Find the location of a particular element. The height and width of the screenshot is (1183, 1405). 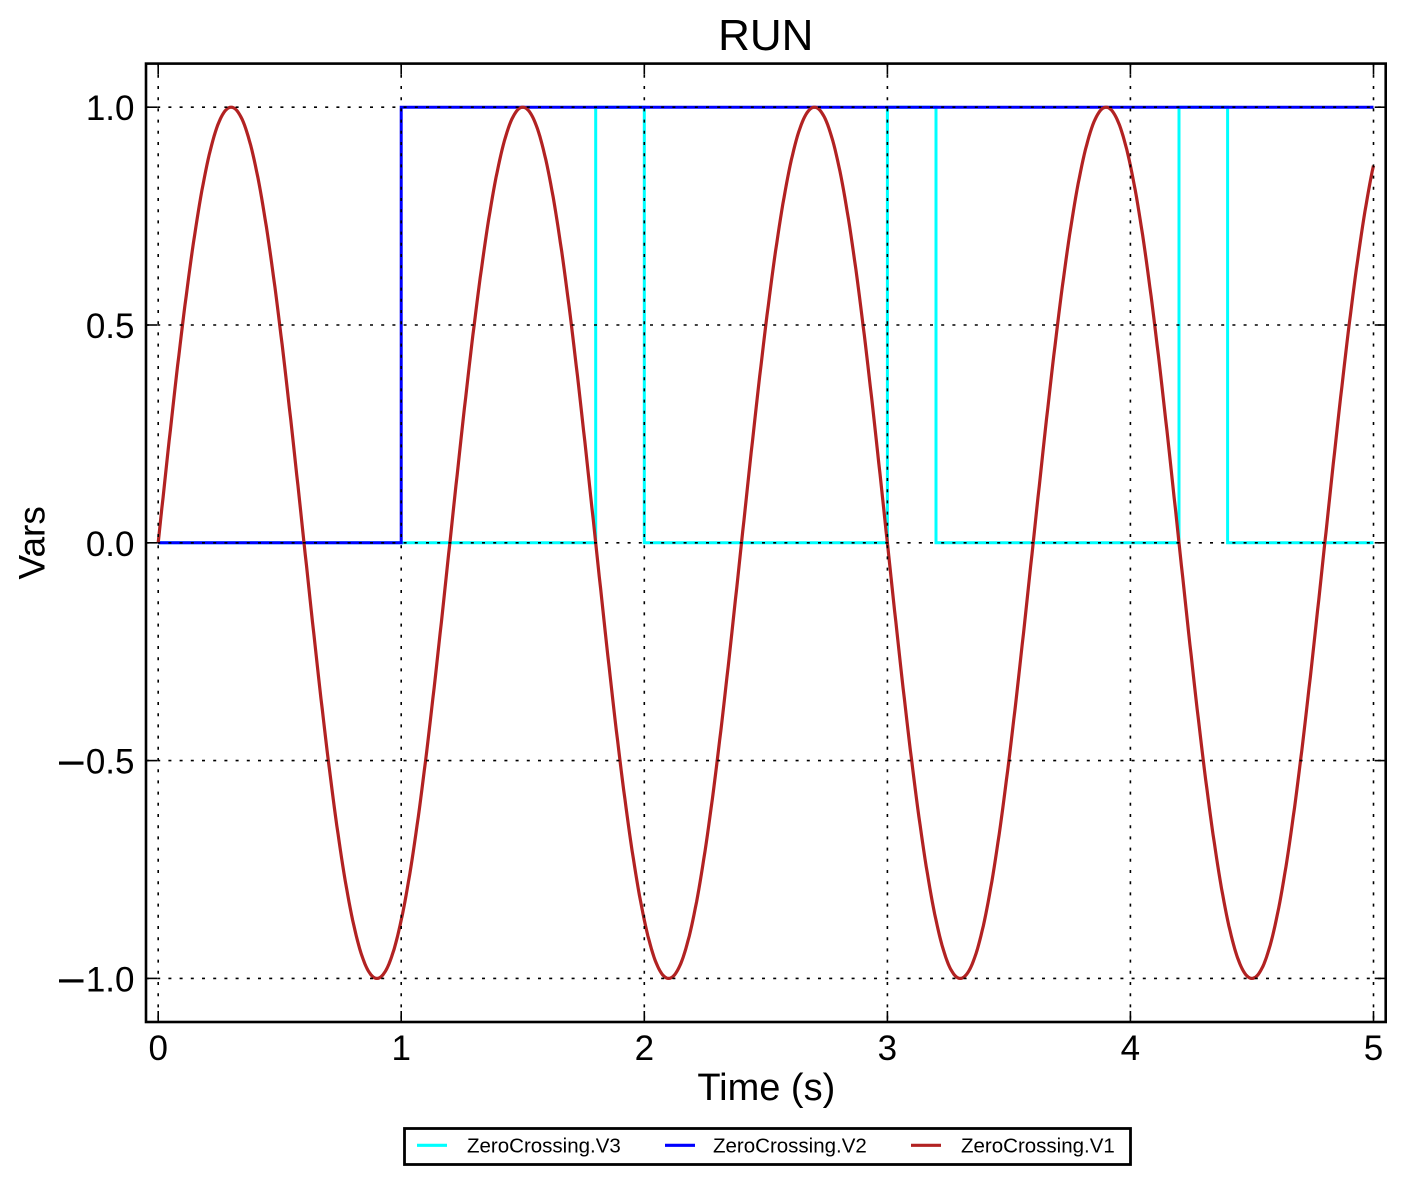

svg-text: 2 is located at coordinates (644, 1048).